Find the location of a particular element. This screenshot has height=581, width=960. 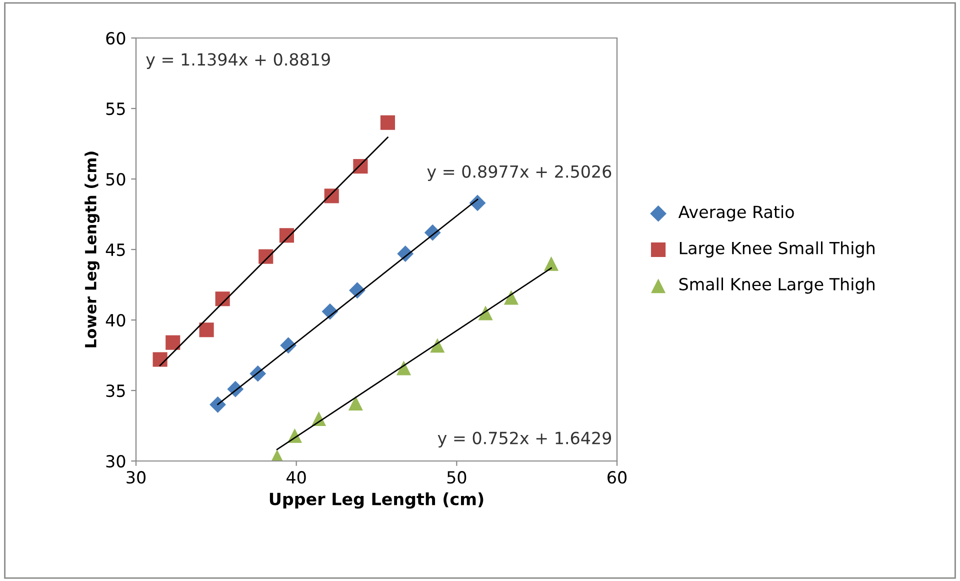

legend-label: Small Knee Large Thigh is located at coordinates (776, 286).